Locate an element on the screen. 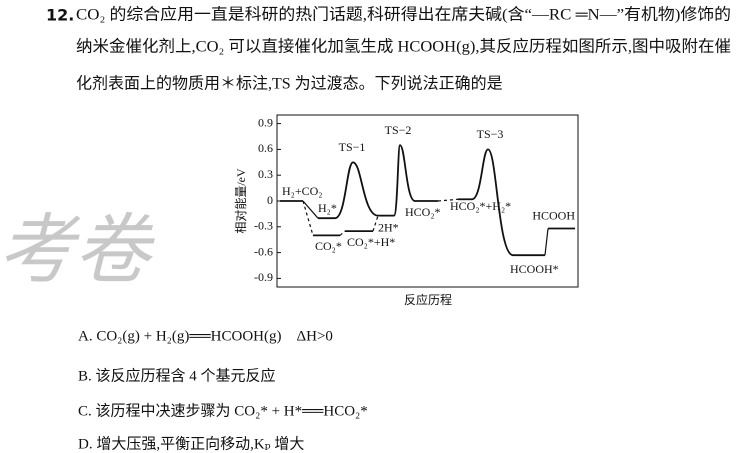  y-tick-label: -0.6 is located at coordinates (263, 251).